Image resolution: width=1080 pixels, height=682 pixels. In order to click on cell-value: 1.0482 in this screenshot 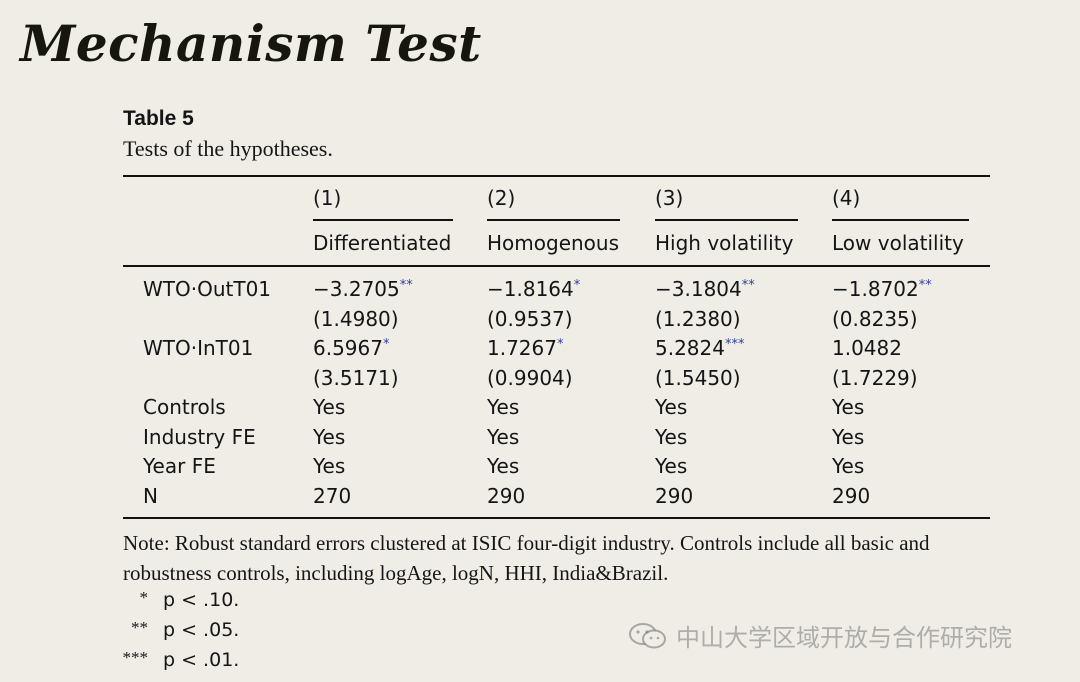, I will do `click(867, 348)`.